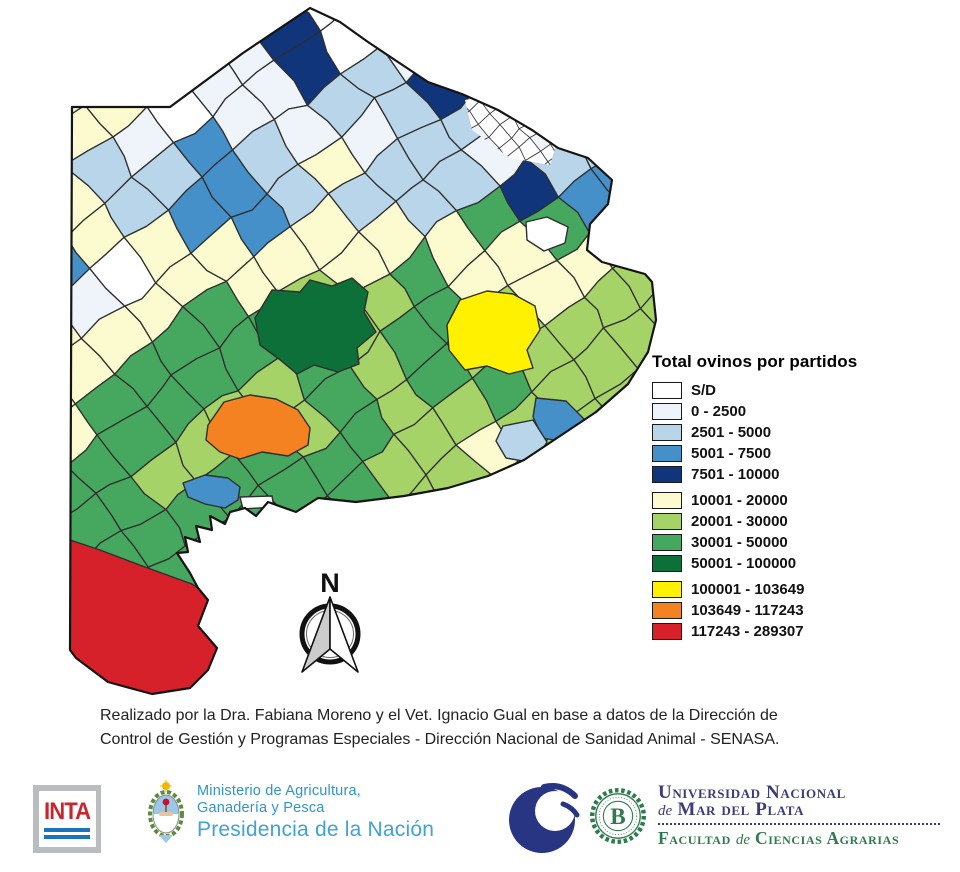 Image resolution: width=960 pixels, height=872 pixels. Describe the element at coordinates (802, 542) in the screenshot. I see `legend-item: 30001 - 50000` at that location.